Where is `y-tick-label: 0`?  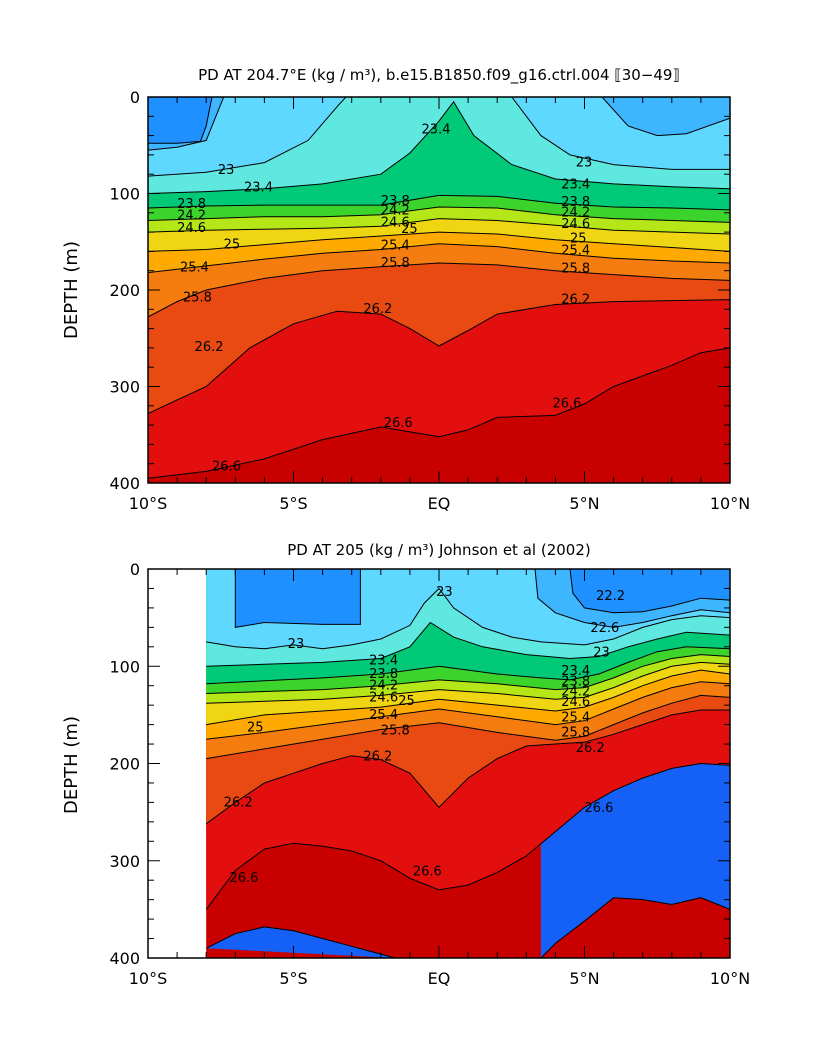 y-tick-label: 0 is located at coordinates (135, 569).